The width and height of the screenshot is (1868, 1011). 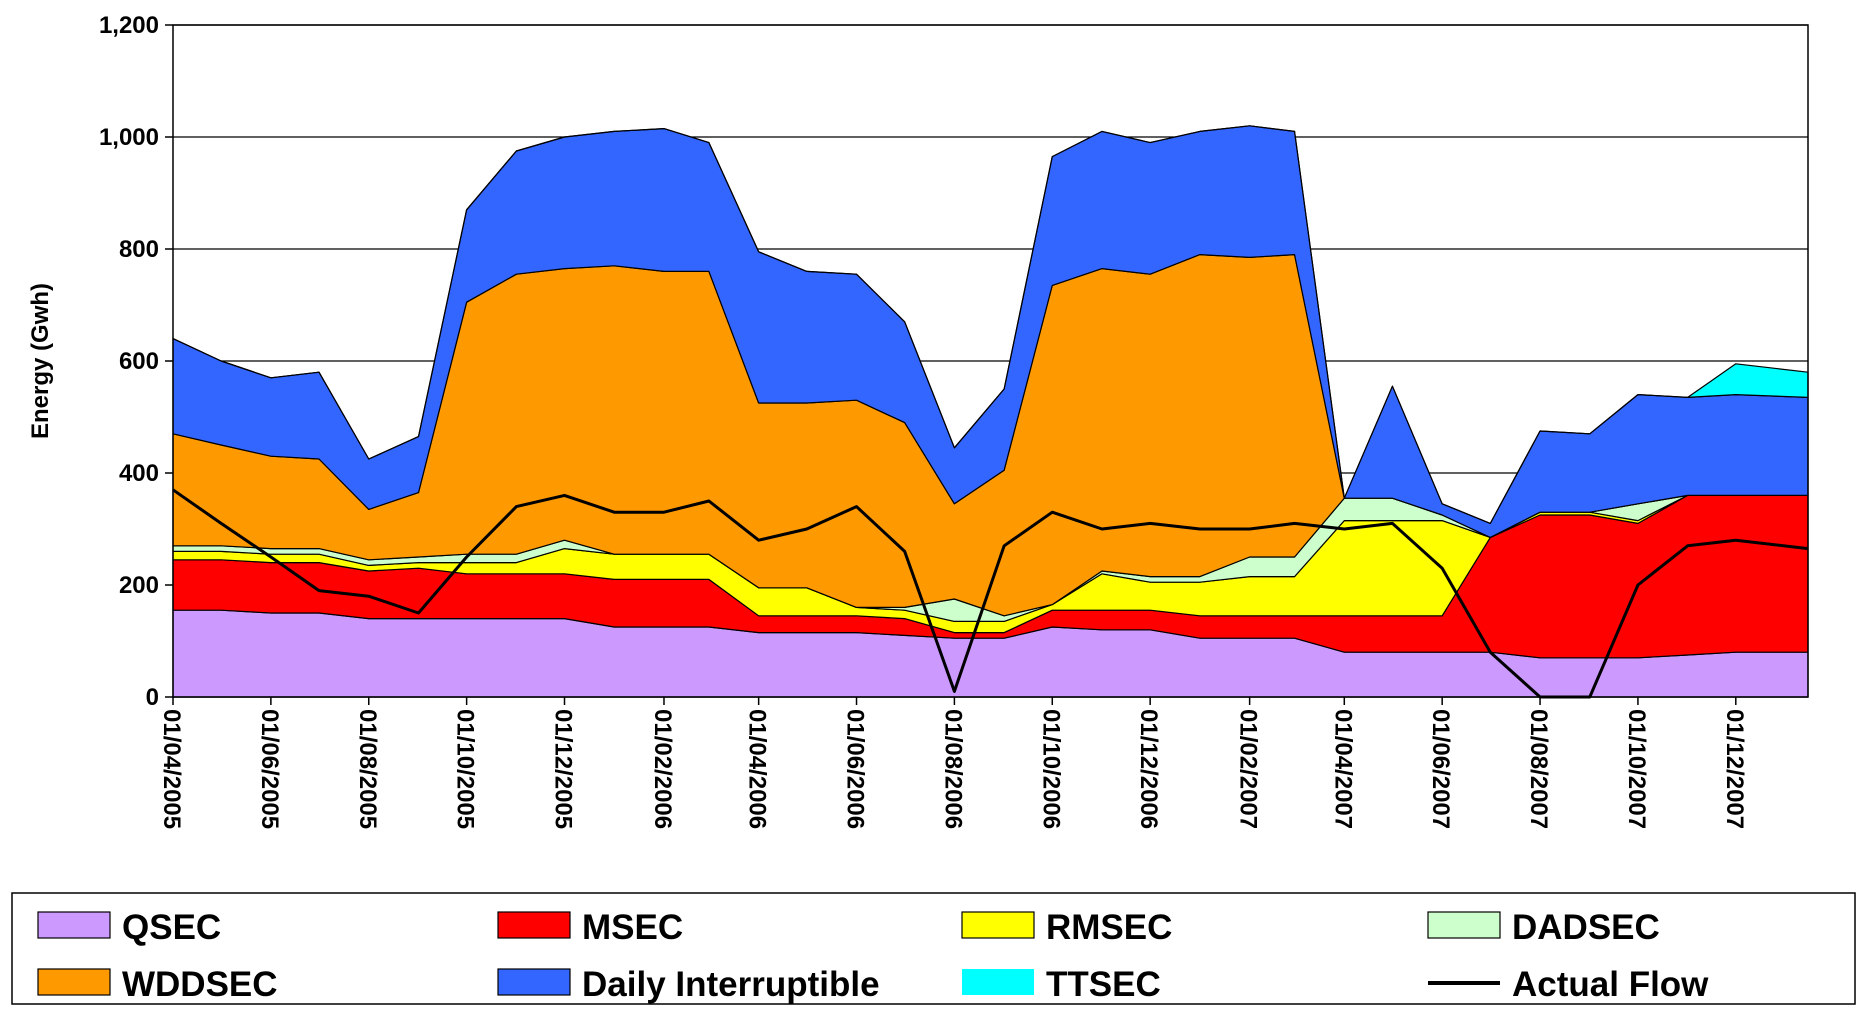 I want to click on legend-label-msec: MSEC, so click(x=632, y=927).